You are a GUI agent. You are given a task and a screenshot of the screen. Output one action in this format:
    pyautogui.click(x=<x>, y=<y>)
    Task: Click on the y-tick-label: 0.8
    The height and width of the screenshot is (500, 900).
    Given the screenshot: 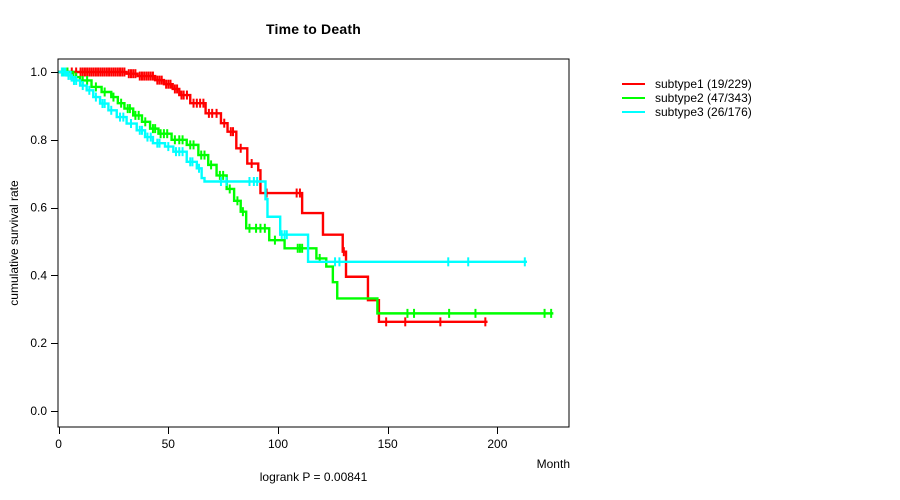 What is the action you would take?
    pyautogui.click(x=38, y=140)
    